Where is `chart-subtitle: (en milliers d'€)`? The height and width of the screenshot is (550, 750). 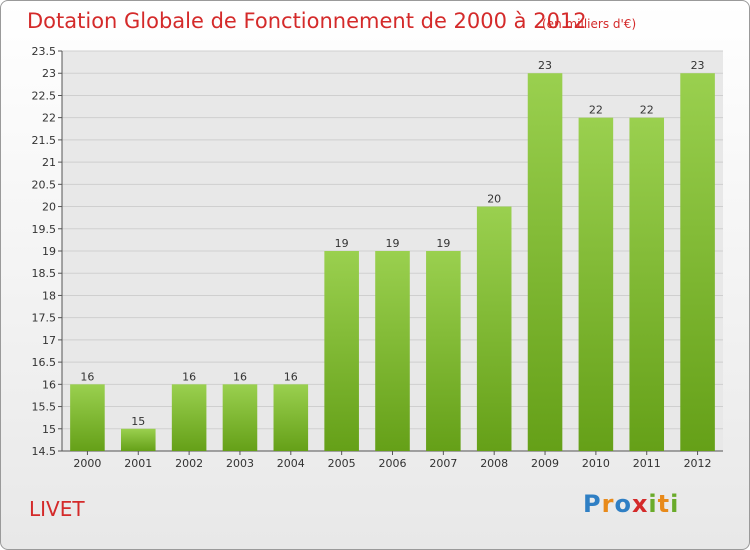
chart-subtitle: (en milliers d'€) is located at coordinates (589, 24).